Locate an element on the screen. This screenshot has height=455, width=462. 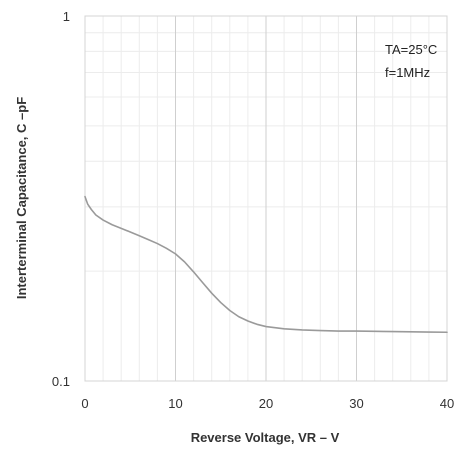
x-tick-labels: 0 10 20 30 40 is located at coordinates (267, 403).